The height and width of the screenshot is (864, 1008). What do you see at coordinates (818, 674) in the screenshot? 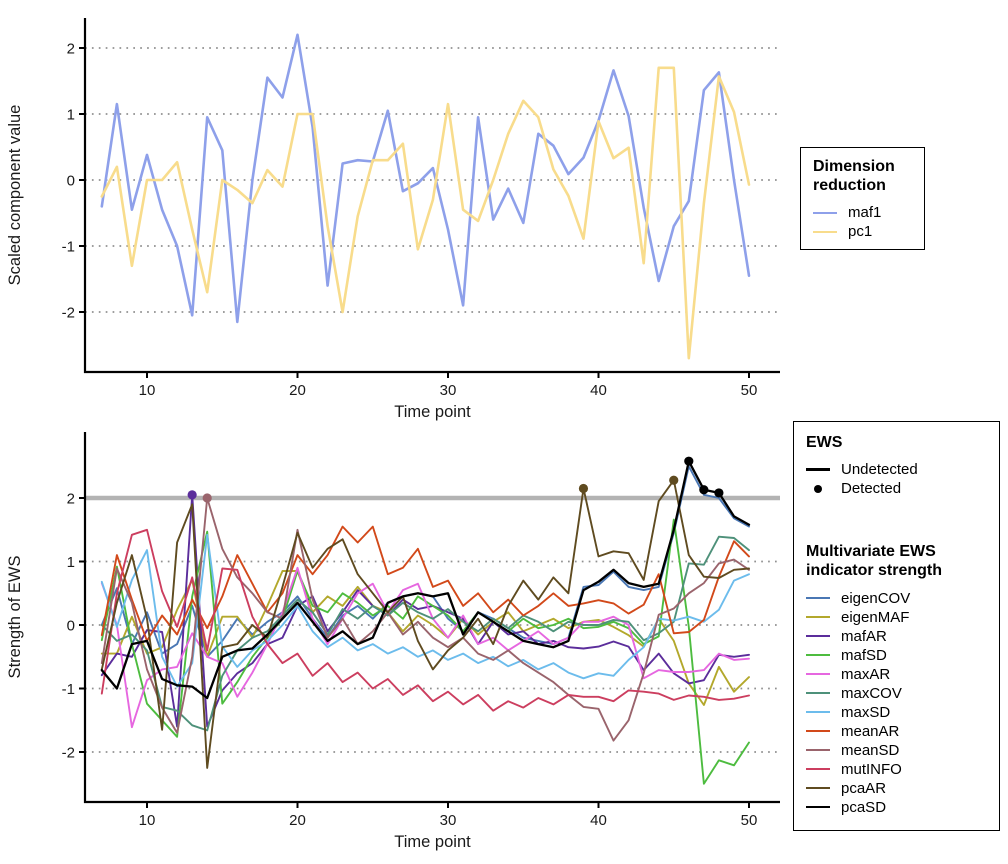
I see `legend-swatch-maxAR` at bounding box center [818, 674].